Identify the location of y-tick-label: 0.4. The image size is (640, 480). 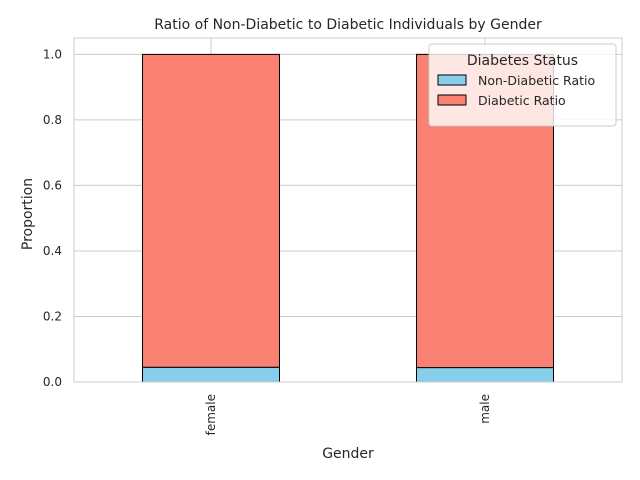
(52, 251).